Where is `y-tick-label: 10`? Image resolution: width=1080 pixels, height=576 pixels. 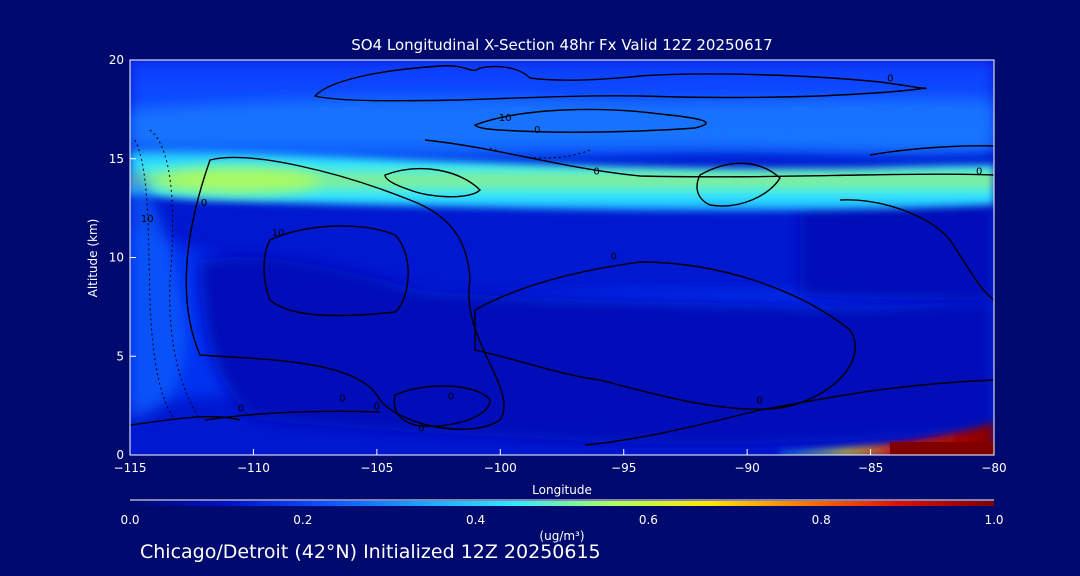 y-tick-label: 10 is located at coordinates (116, 258).